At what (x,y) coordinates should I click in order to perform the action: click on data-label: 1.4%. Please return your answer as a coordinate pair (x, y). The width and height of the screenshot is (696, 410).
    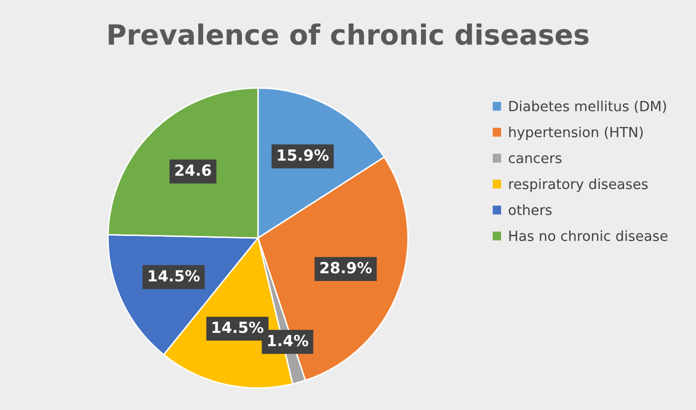
    Looking at the image, I should click on (288, 340).